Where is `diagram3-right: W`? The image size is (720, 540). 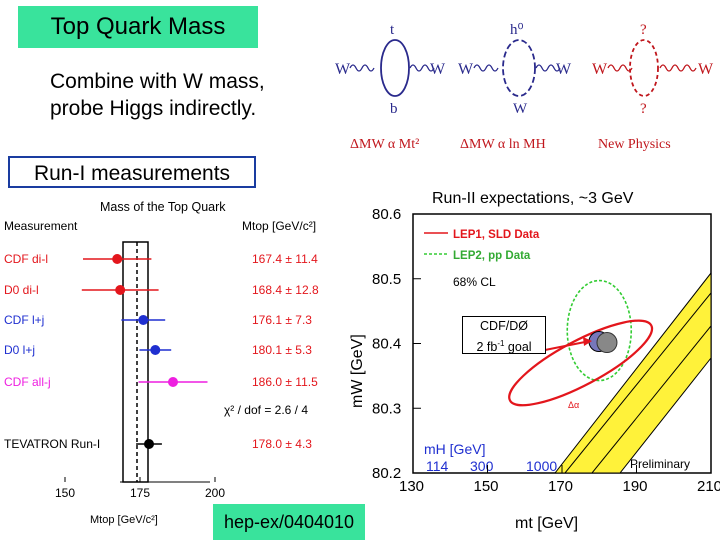 diagram3-right: W is located at coordinates (706, 69).